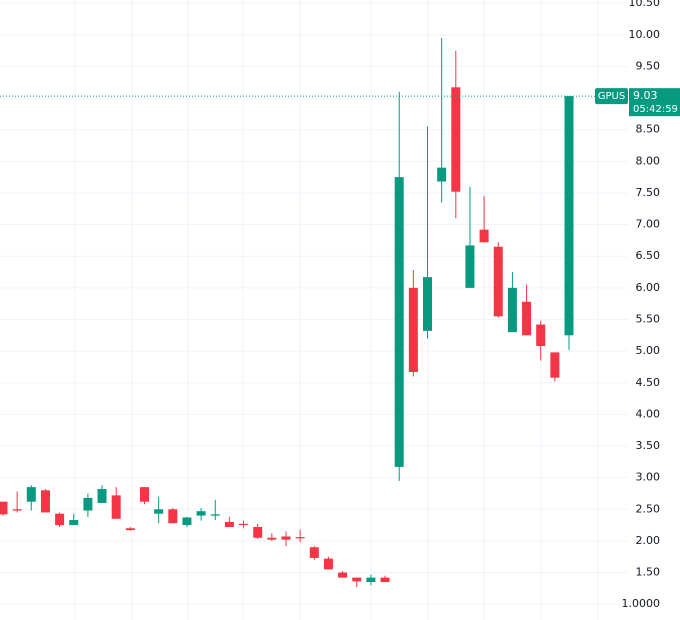 Image resolution: width=680 pixels, height=620 pixels. I want to click on y-tick-label: 4.50, so click(648, 382).